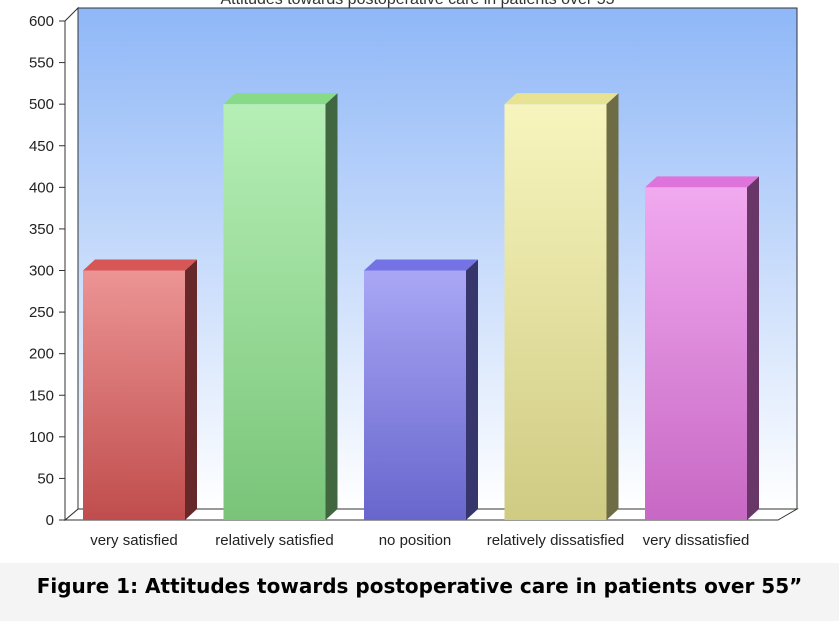  Describe the element at coordinates (41, 229) in the screenshot. I see `y-tick-label: 350` at that location.